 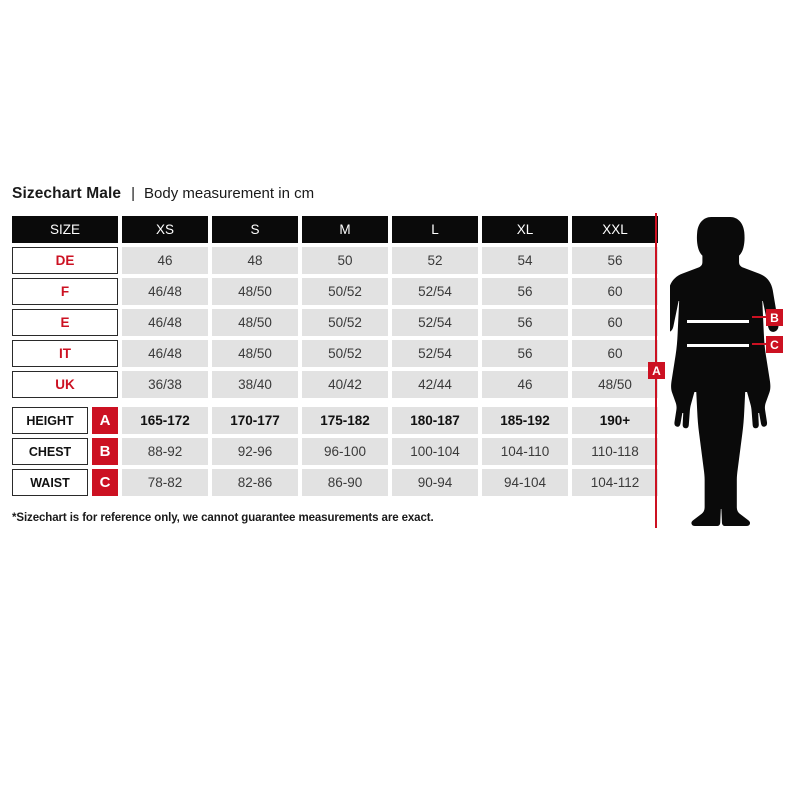 I want to click on cell-e-xxl: 60, so click(x=615, y=322).